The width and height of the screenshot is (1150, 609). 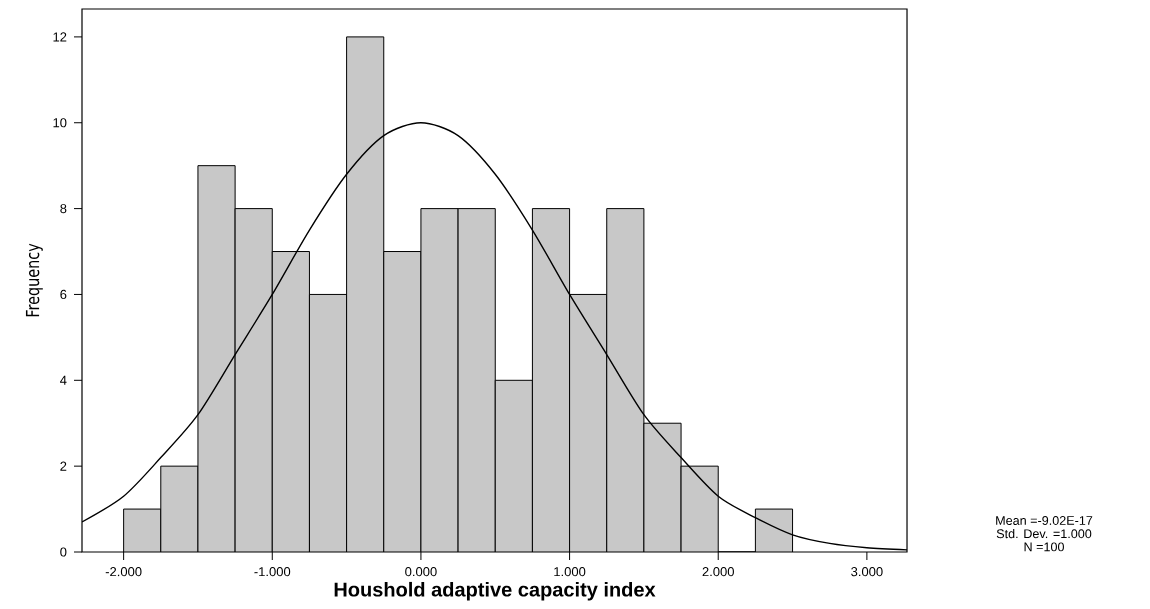 What do you see at coordinates (1044, 547) in the screenshot?
I see `text: N =100` at bounding box center [1044, 547].